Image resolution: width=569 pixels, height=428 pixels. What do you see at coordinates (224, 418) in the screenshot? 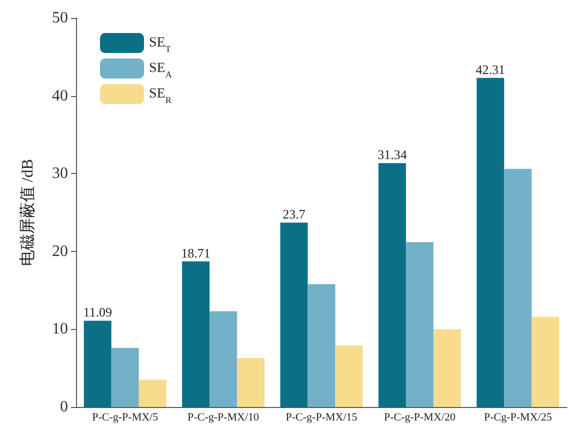
I see `x-tick-label: P-C-g-P-MX/10` at bounding box center [224, 418].